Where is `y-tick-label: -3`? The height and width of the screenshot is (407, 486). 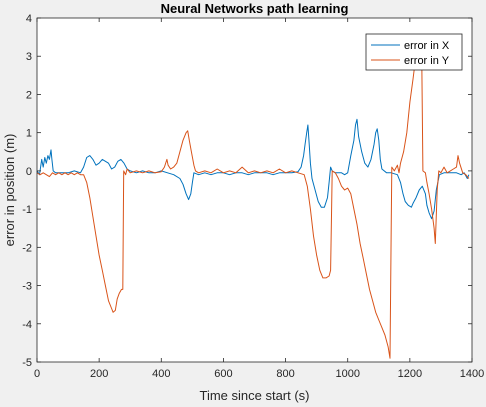 y-tick-label: -3 is located at coordinates (27, 287).